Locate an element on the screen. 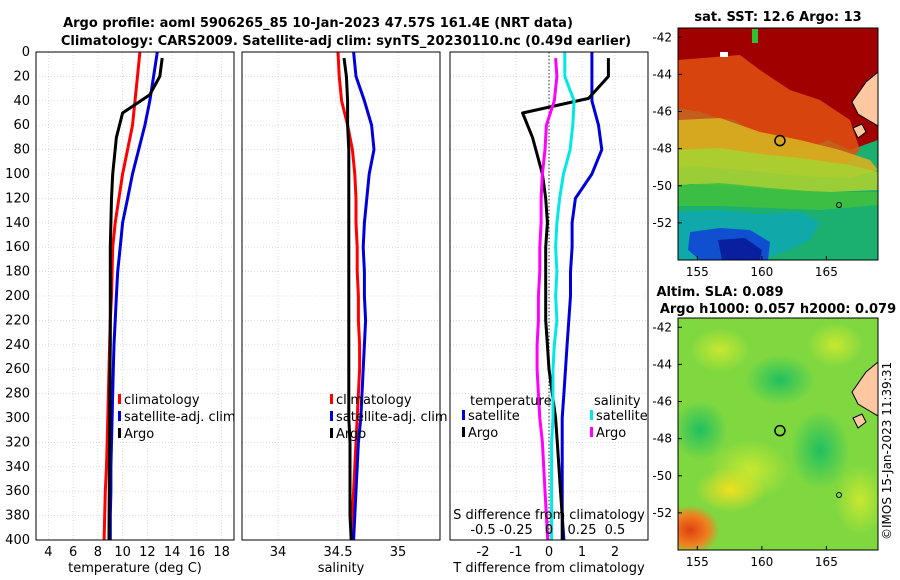  y-tick-label: 220 is located at coordinates (17, 320).